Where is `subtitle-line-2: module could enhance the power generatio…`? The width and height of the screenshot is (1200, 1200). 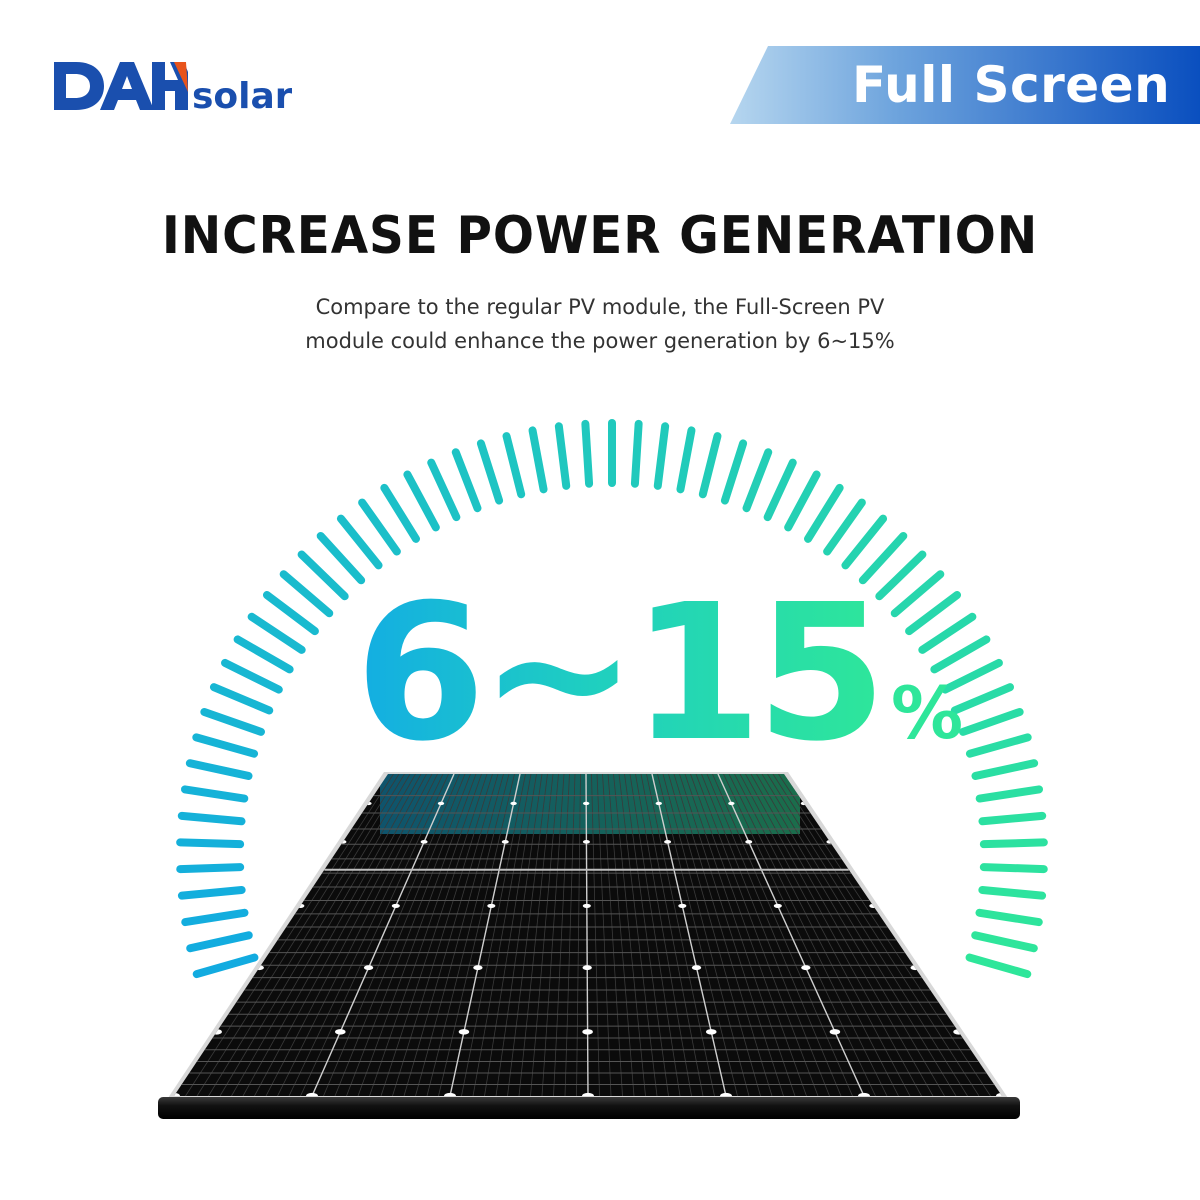 subtitle-line-2: module could enhance the power generatio… is located at coordinates (600, 341).